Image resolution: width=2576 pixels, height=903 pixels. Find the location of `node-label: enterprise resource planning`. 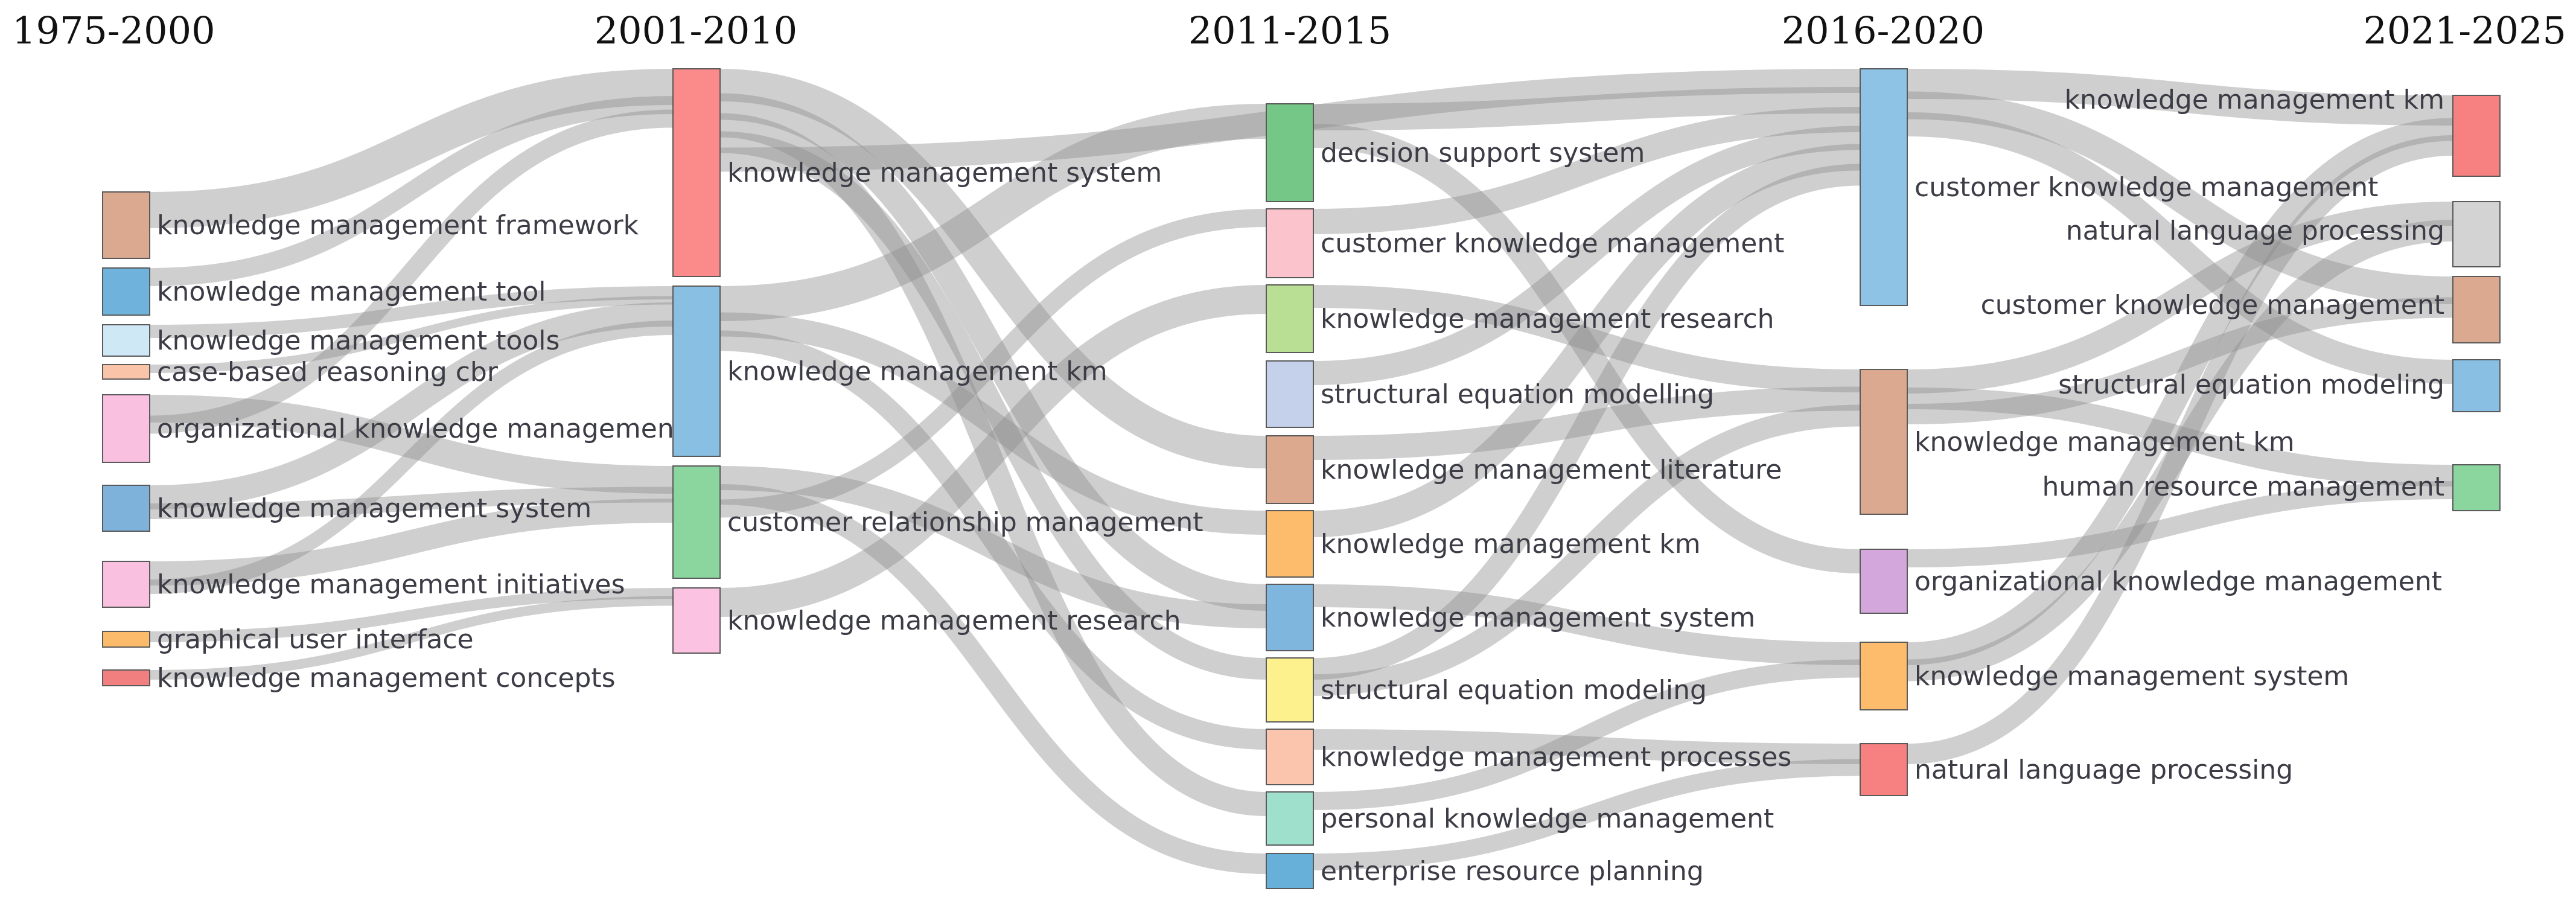

node-label: enterprise resource planning is located at coordinates (1512, 871).